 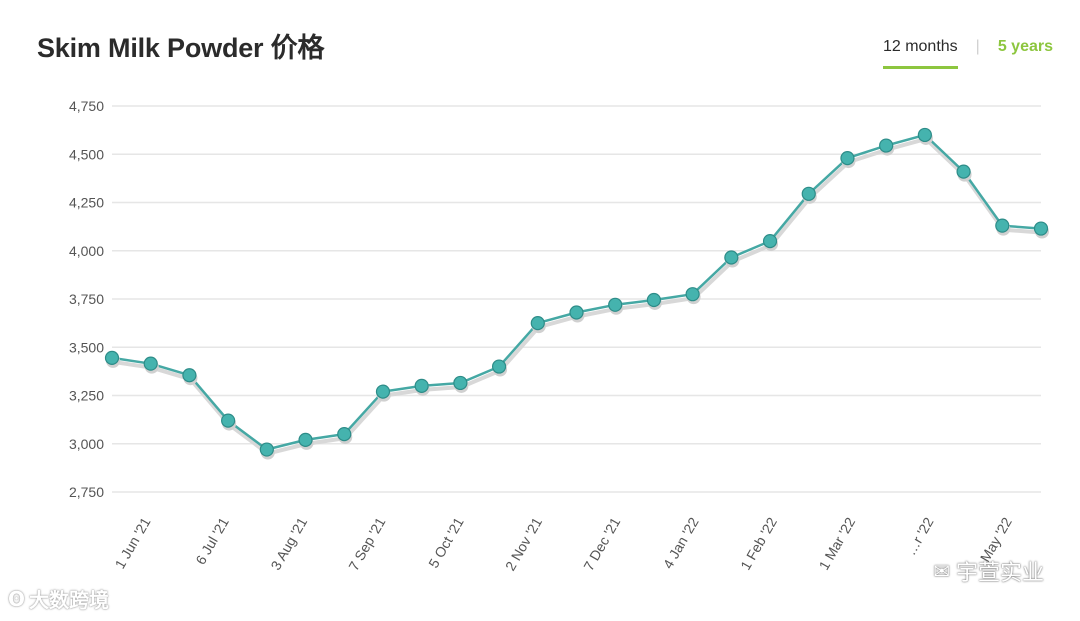 What do you see at coordinates (86, 492) in the screenshot?
I see `y-tick-label: 2,750` at bounding box center [86, 492].